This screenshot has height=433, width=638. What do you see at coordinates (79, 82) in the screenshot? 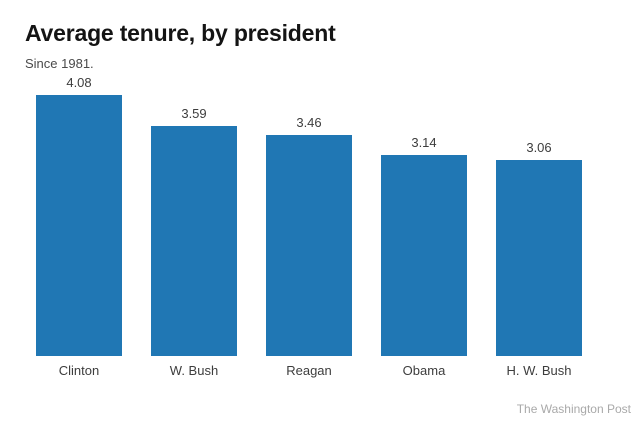
I see `bar-value-label: 4.08` at bounding box center [79, 82].